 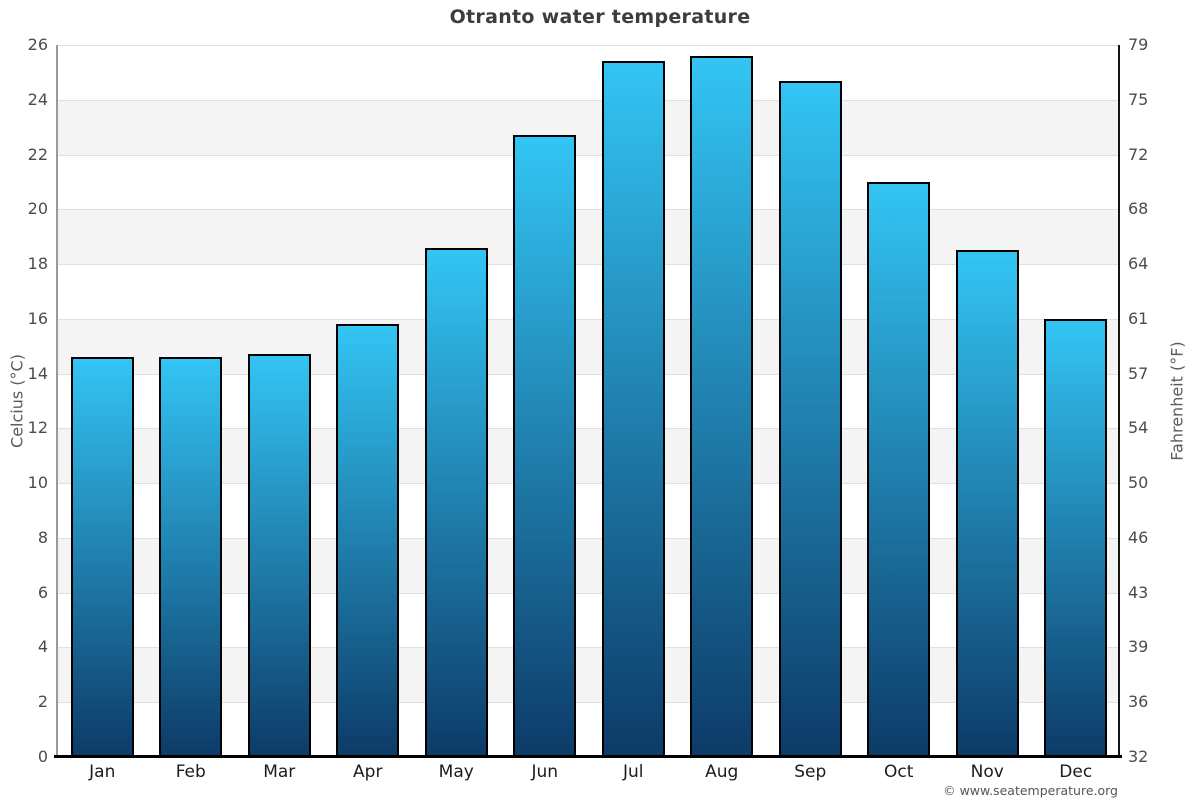 I want to click on celsius-tick-label: 16, so click(x=37, y=318).